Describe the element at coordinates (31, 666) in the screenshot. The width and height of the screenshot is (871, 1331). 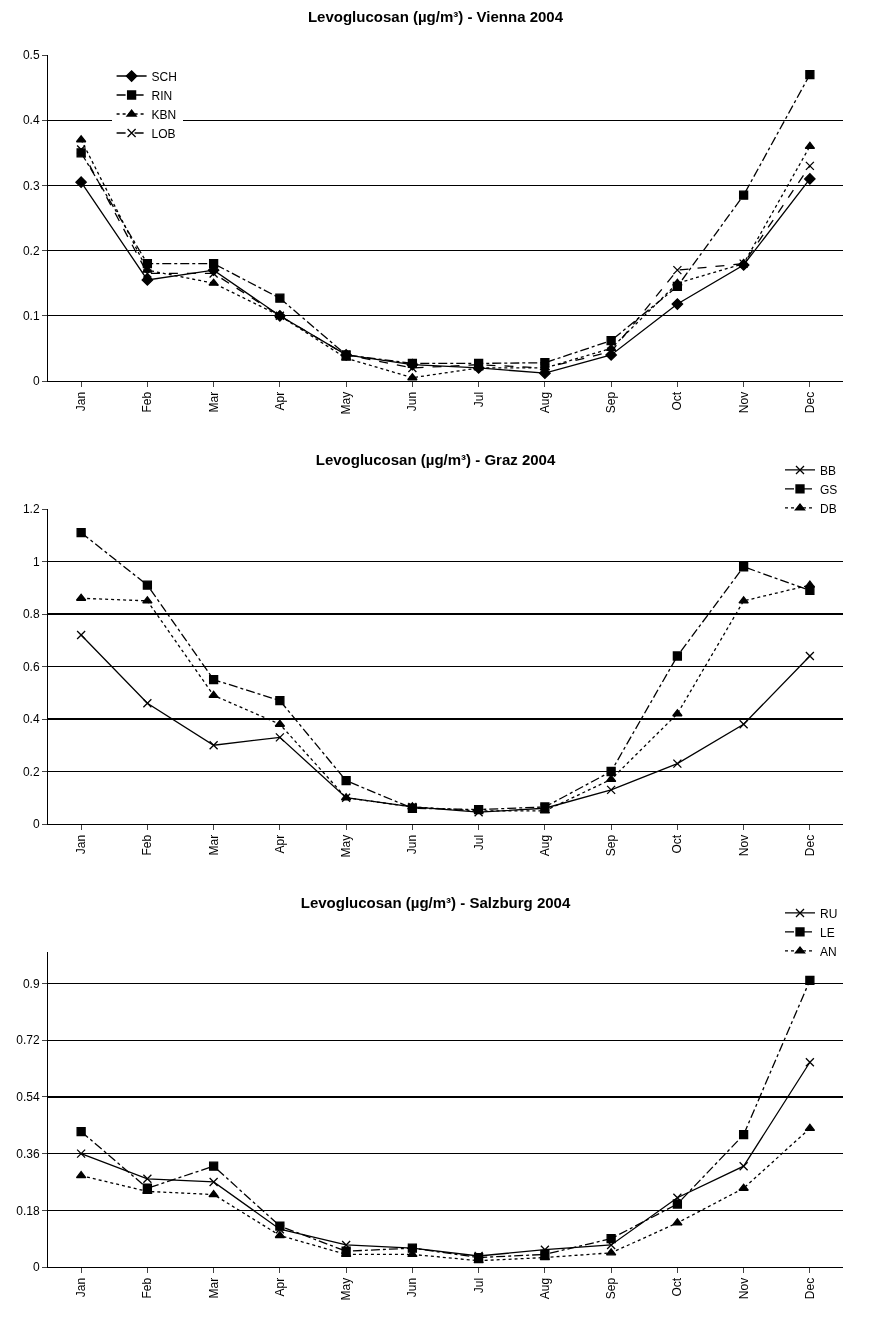
I see `y-tick-label: 0.6` at that location.